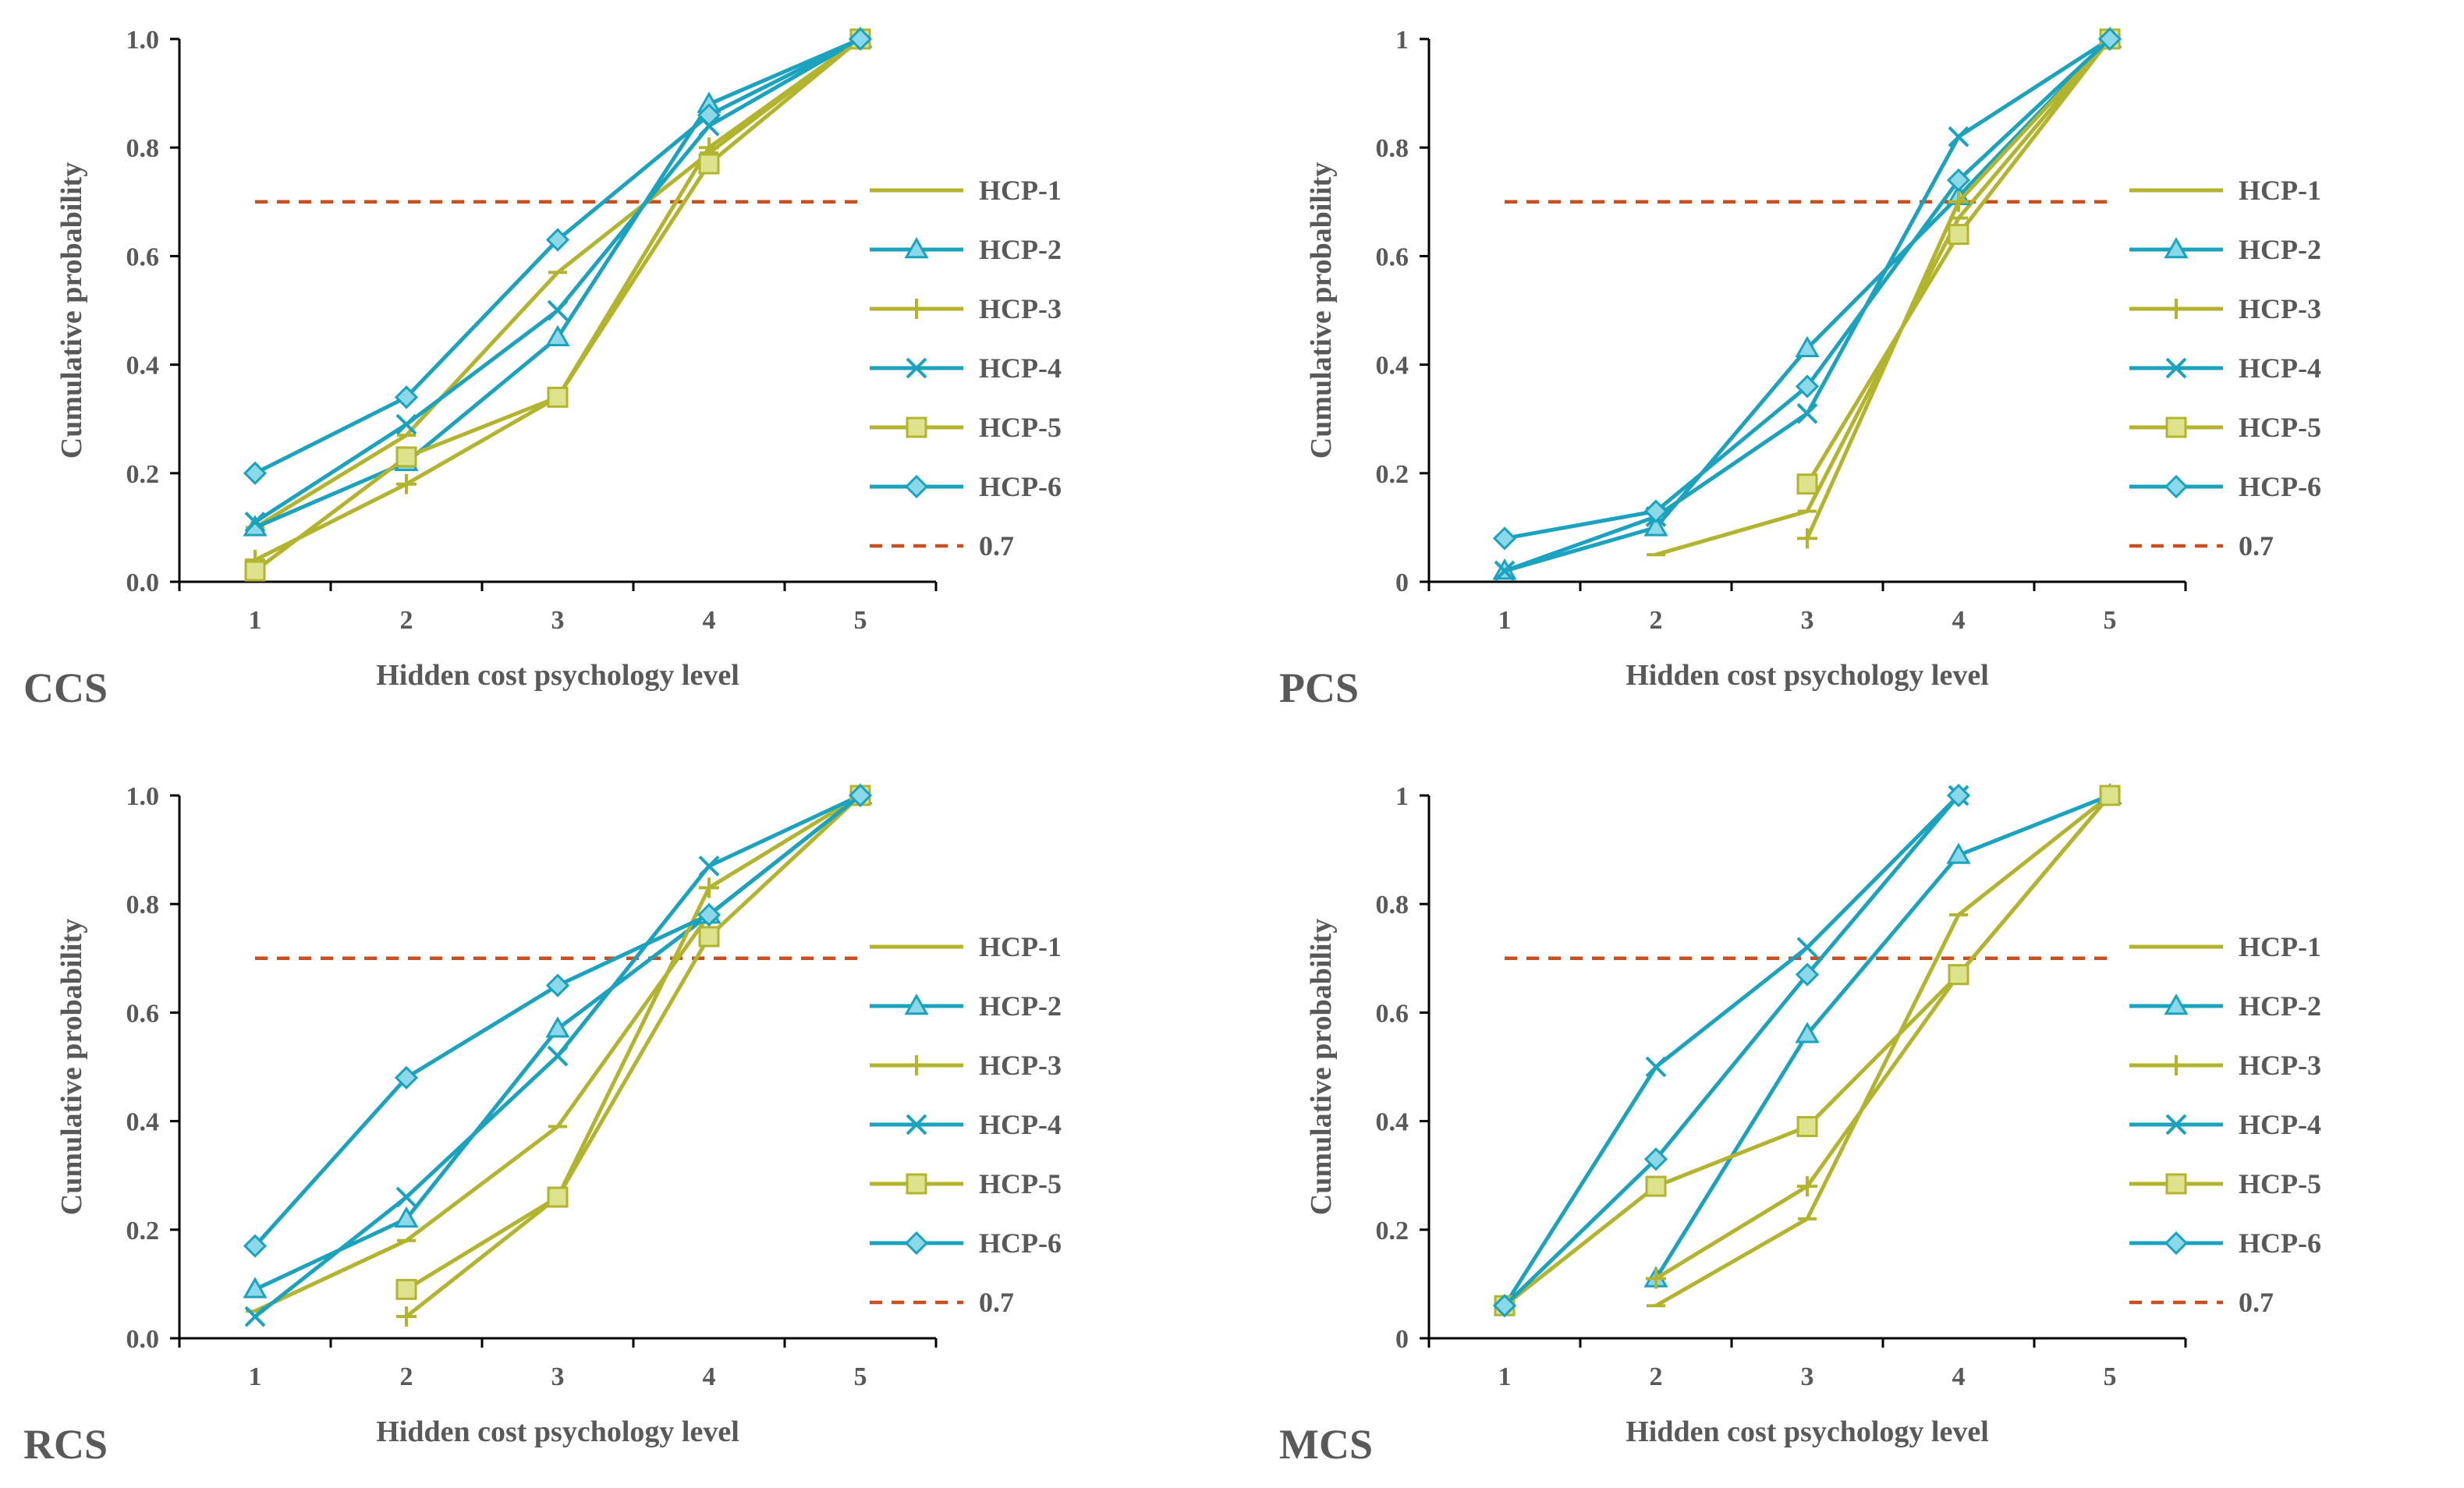 Image resolution: width=2464 pixels, height=1488 pixels. Describe the element at coordinates (1319, 687) in the screenshot. I see `panel-label: PCS` at that location.